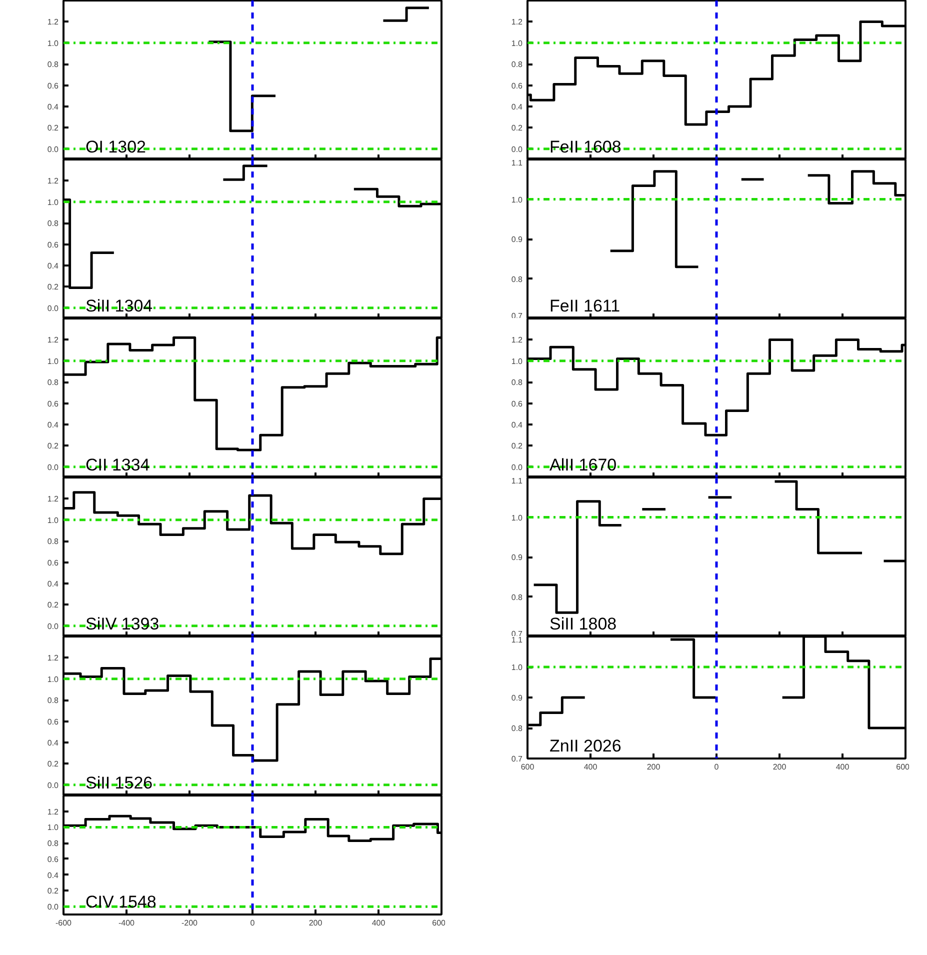 The height and width of the screenshot is (955, 927). Describe the element at coordinates (119, 306) in the screenshot. I see `annotation: SiII 1304` at that location.